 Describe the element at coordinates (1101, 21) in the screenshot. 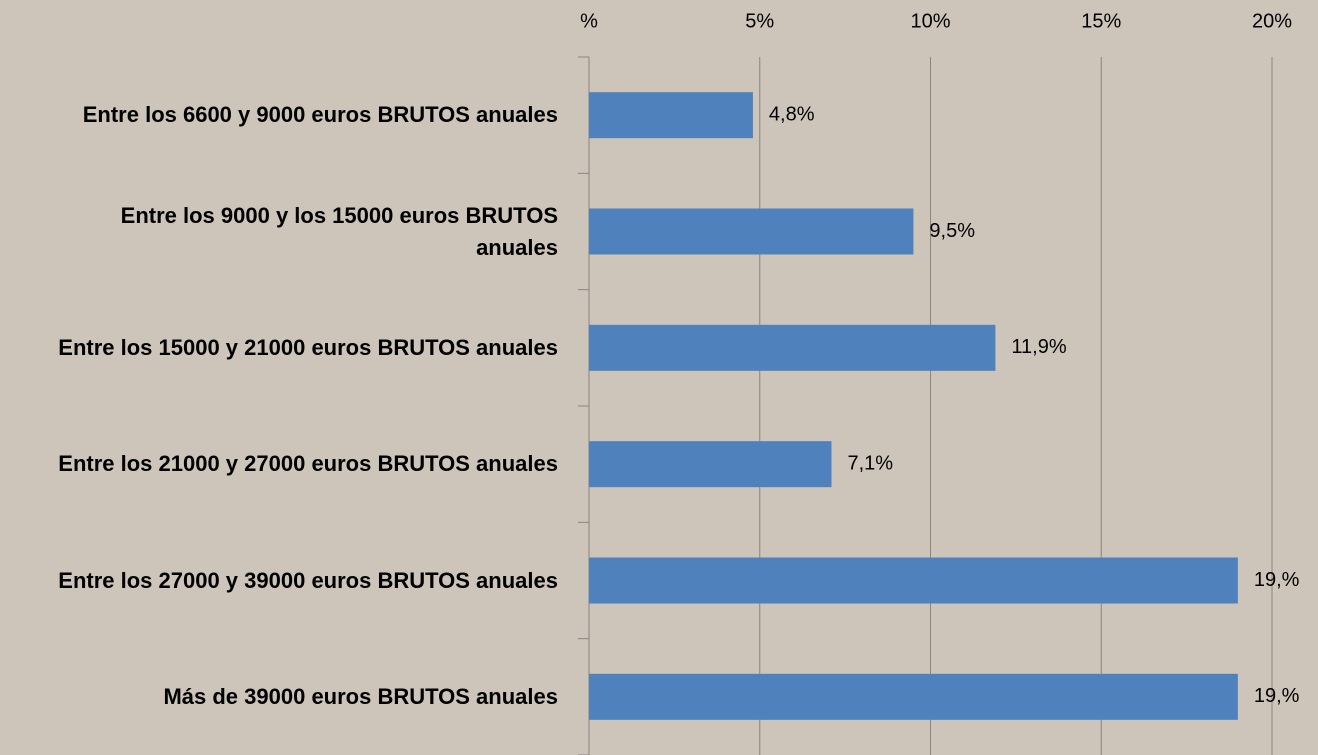

I see `x-tick-label: 15%` at that location.